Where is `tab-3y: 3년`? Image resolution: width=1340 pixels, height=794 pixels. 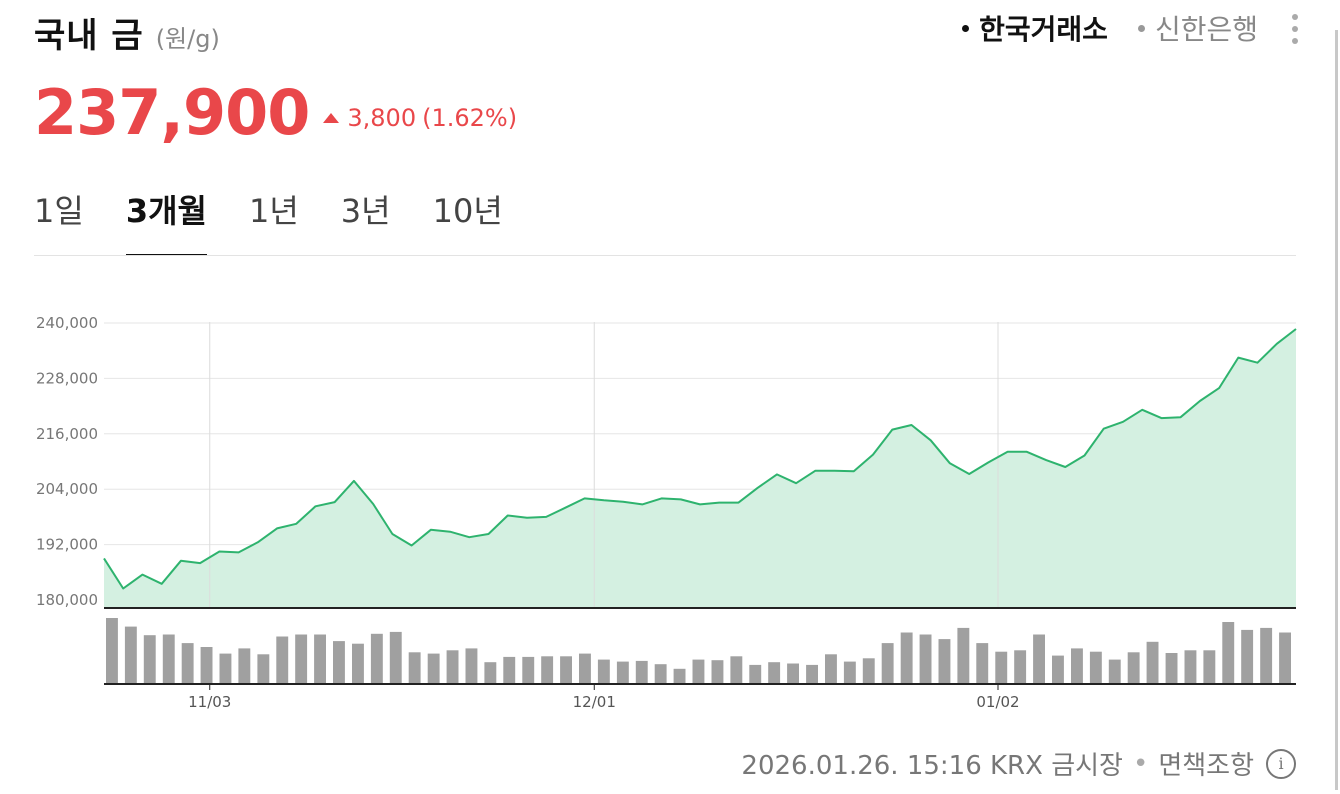 tab-3y: 3년 is located at coordinates (365, 211).